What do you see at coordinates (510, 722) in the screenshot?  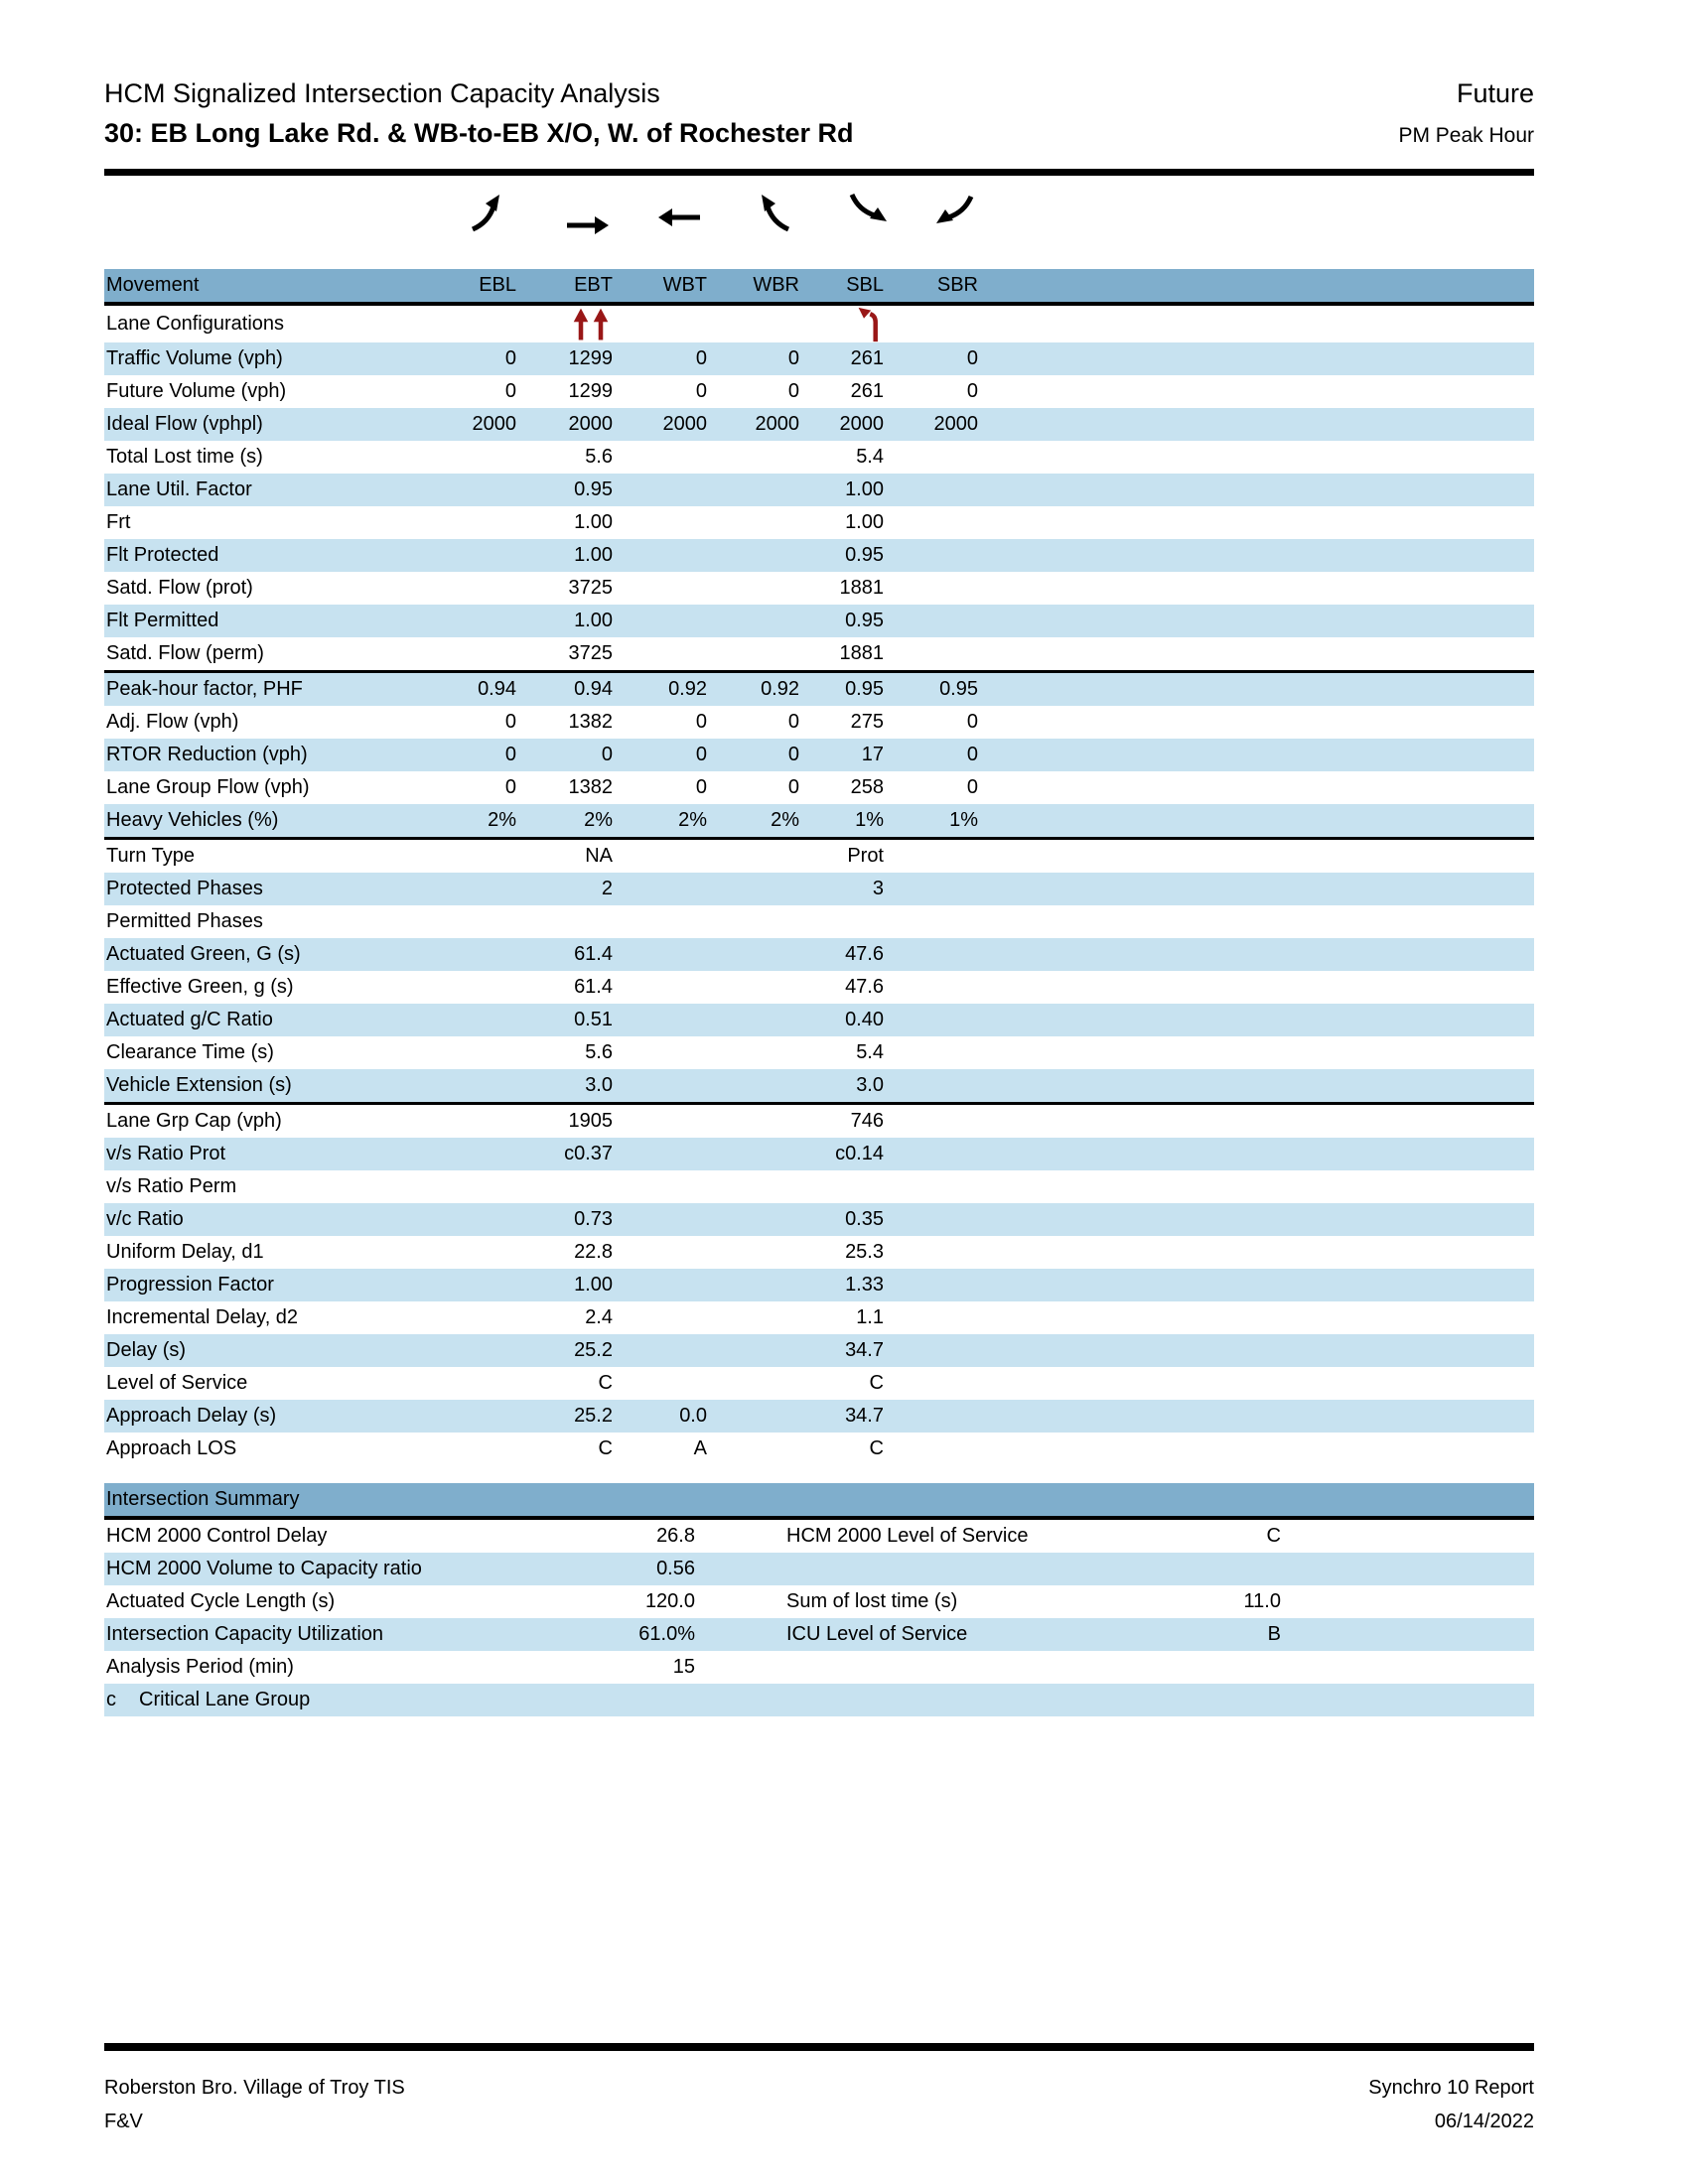 I see `cell-ebl: 0` at bounding box center [510, 722].